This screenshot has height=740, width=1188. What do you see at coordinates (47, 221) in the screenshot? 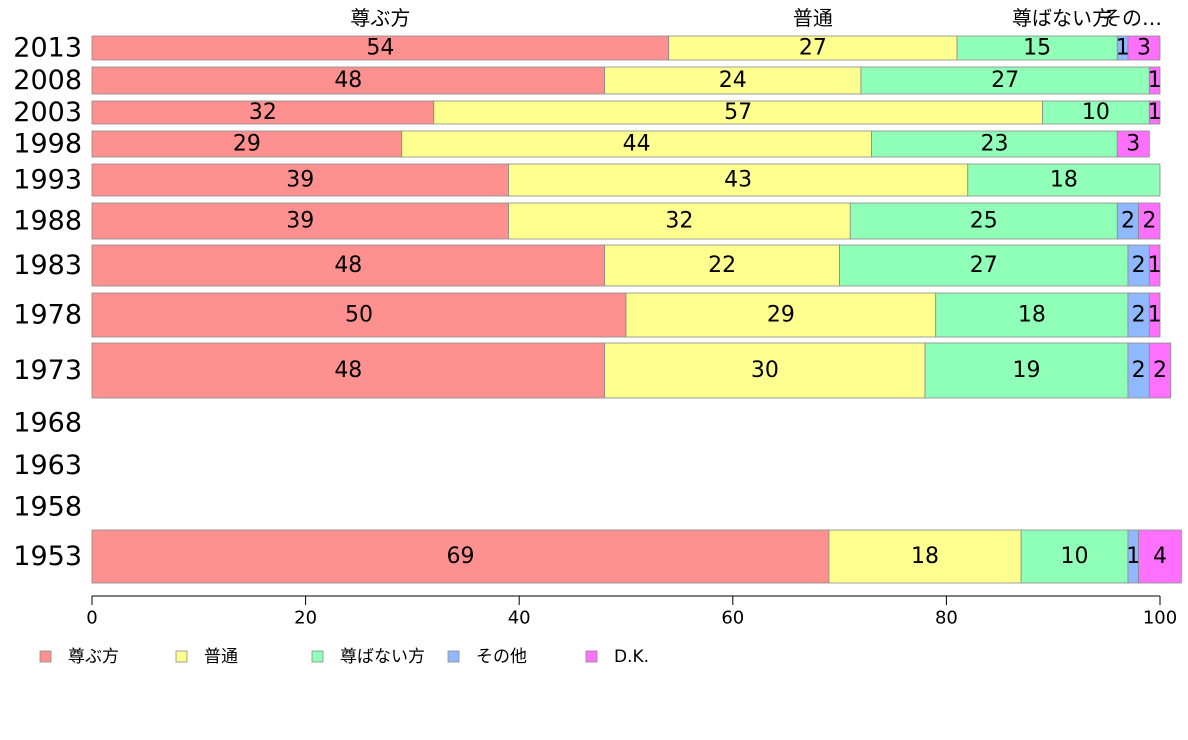
I see `year-label-1988: 1988` at bounding box center [47, 221].